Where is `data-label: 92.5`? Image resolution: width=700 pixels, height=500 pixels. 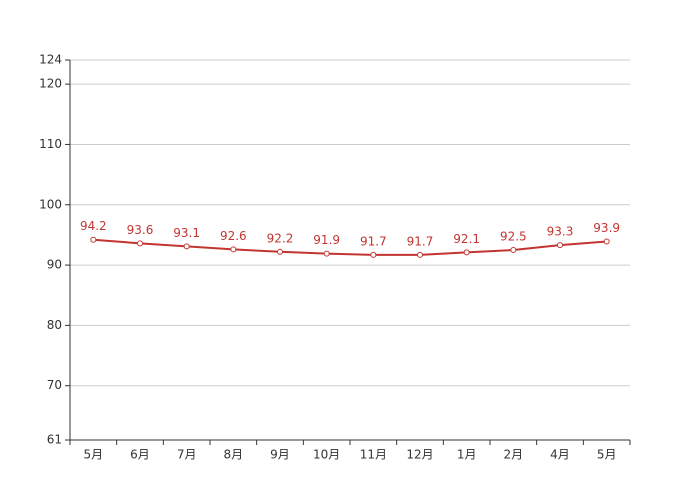 data-label: 92.5 is located at coordinates (513, 237).